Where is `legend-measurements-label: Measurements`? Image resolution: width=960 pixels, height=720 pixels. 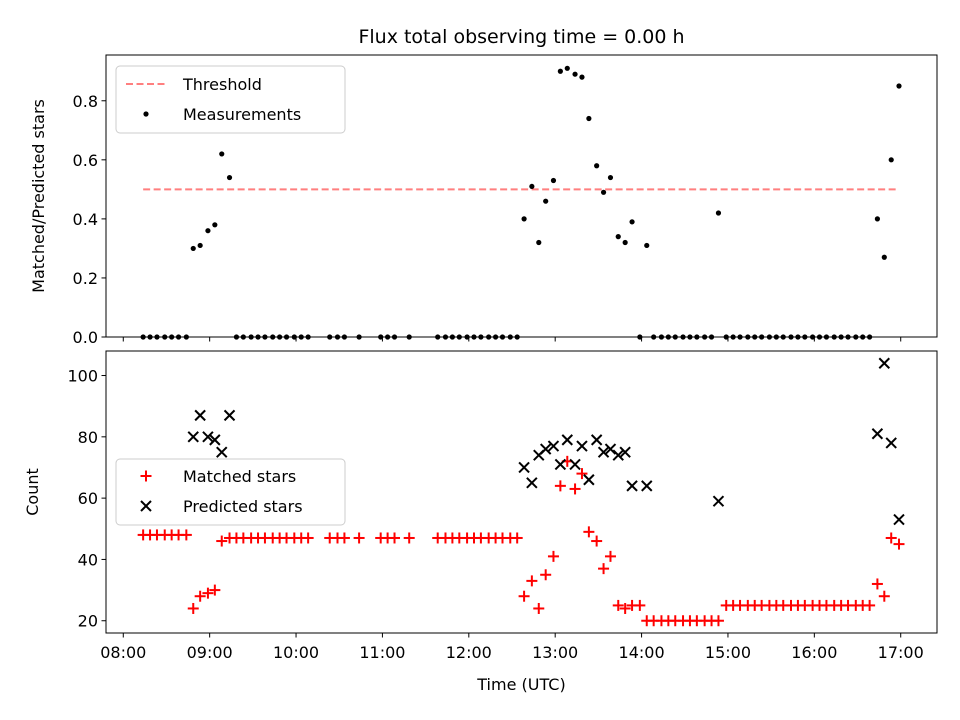
legend-measurements-label: Measurements is located at coordinates (242, 114).